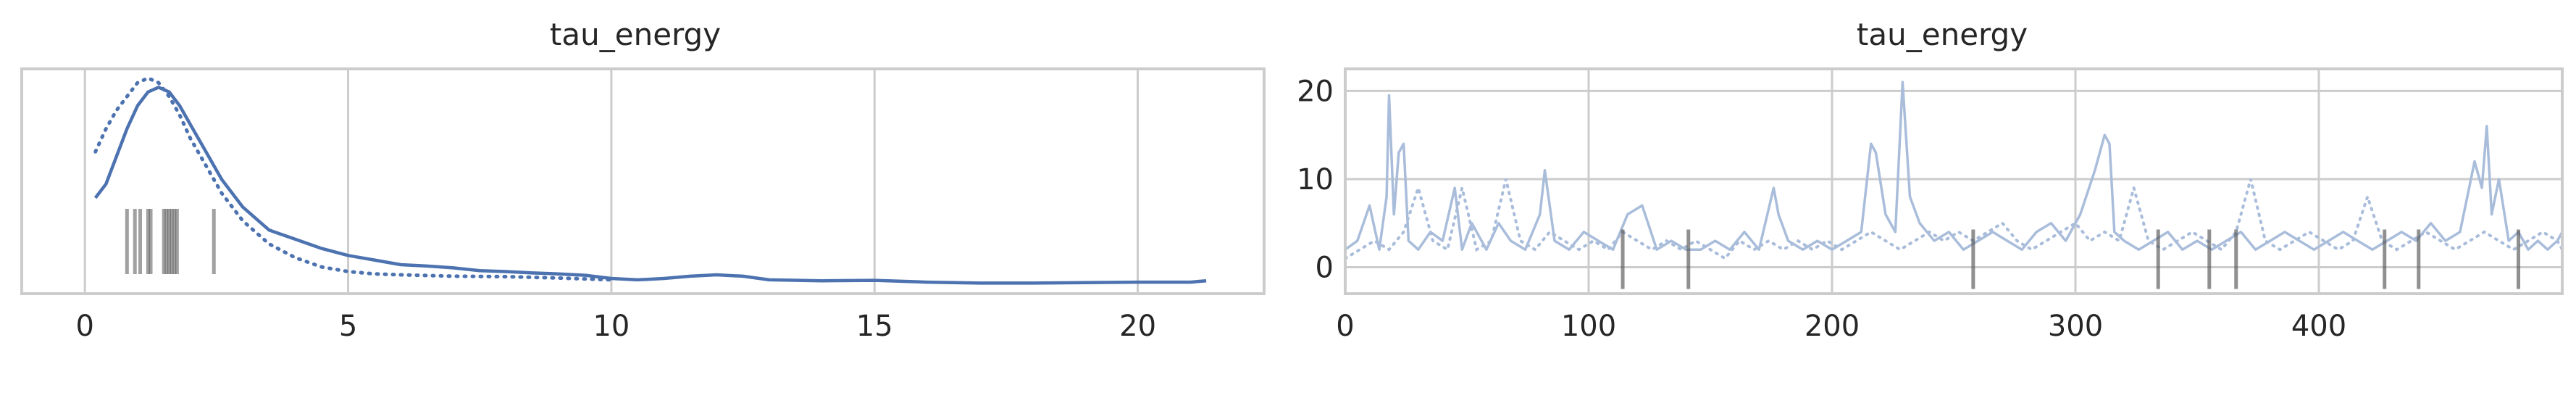  Describe the element at coordinates (1954, 219) in the screenshot. I see `trace-series-dotted` at that location.